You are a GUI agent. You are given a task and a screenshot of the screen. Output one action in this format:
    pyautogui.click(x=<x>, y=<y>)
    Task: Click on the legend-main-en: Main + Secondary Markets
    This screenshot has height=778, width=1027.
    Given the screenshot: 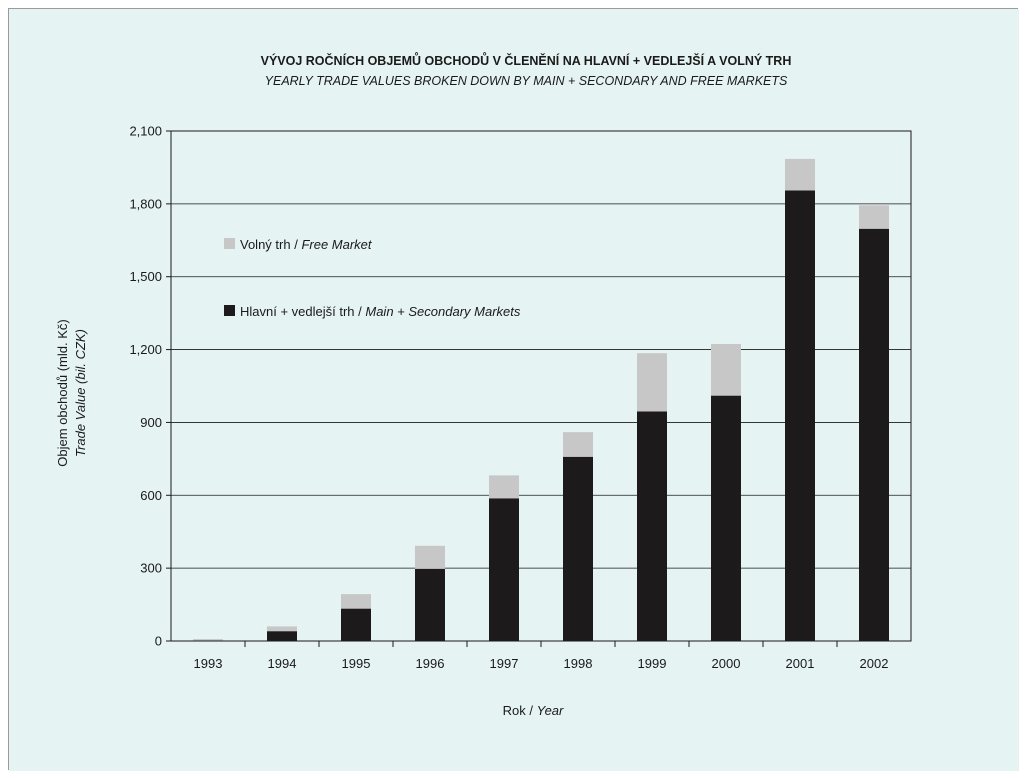 What is the action you would take?
    pyautogui.click(x=442, y=311)
    